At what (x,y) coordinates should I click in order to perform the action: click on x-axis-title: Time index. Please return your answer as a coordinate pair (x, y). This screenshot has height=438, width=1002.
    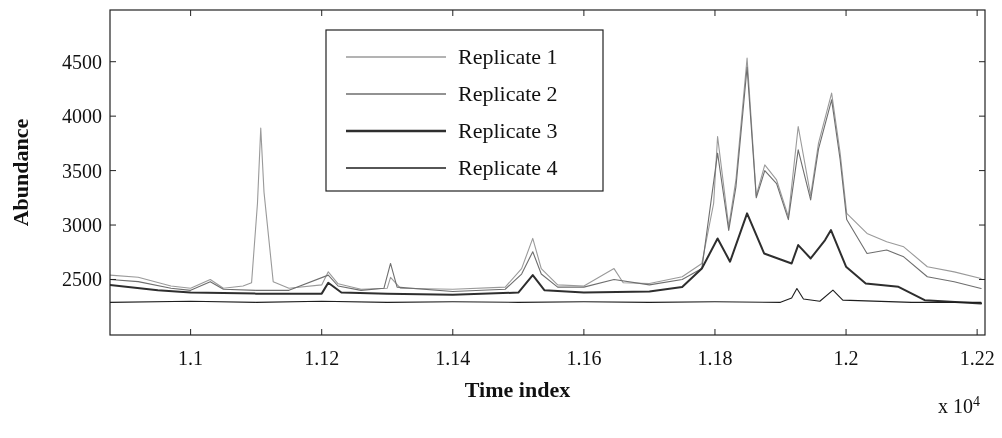
    Looking at the image, I should click on (517, 389).